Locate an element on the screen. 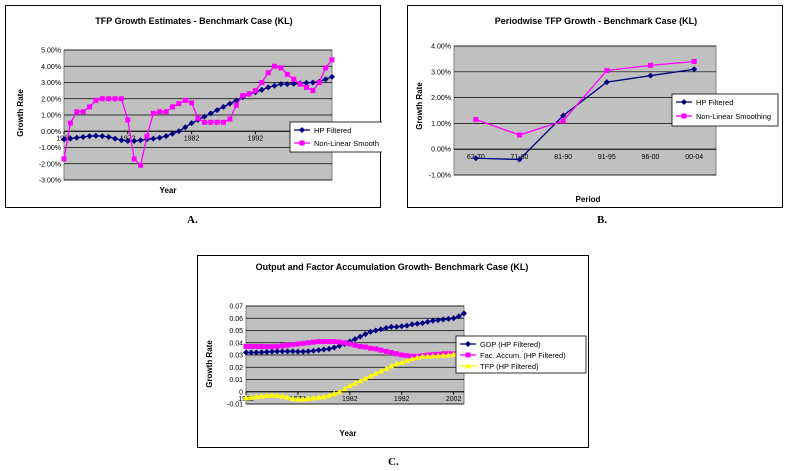 The width and height of the screenshot is (787, 471). chart-b-ytick-label: 4.00% is located at coordinates (441, 47).